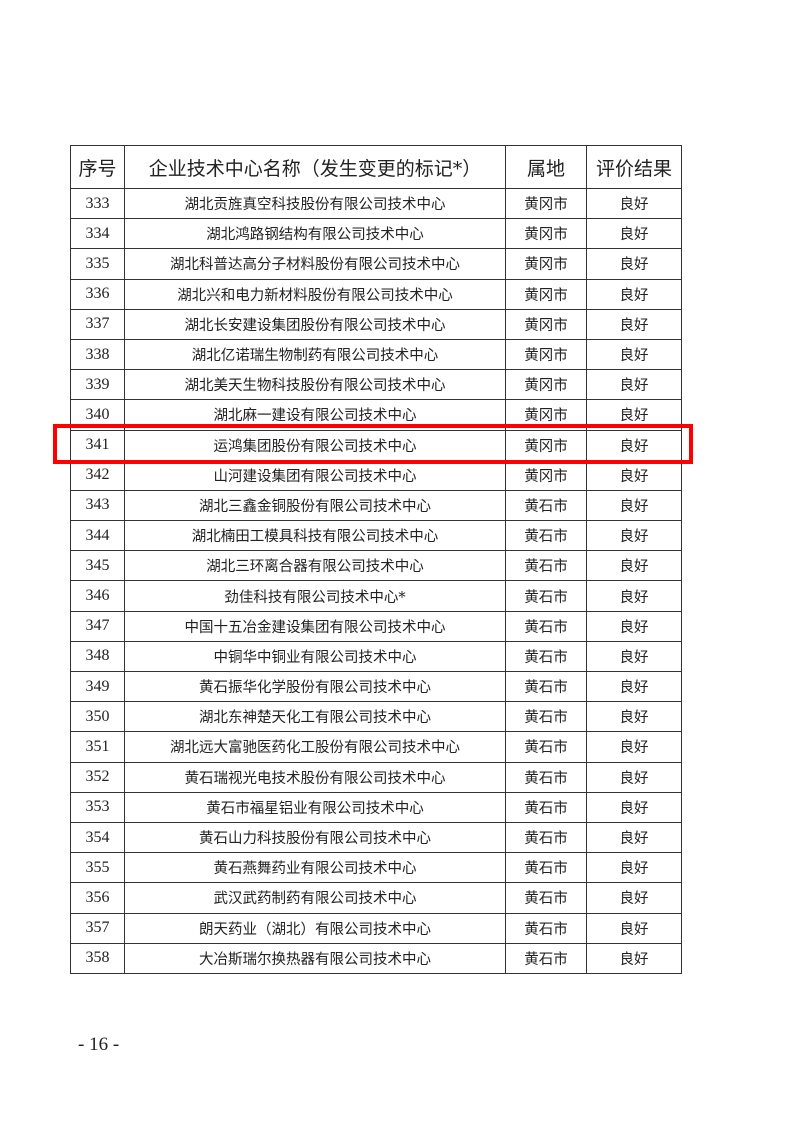  I want to click on cell-name: 黄石瑞视光电技术股份有限公司技术中心, so click(315, 777).